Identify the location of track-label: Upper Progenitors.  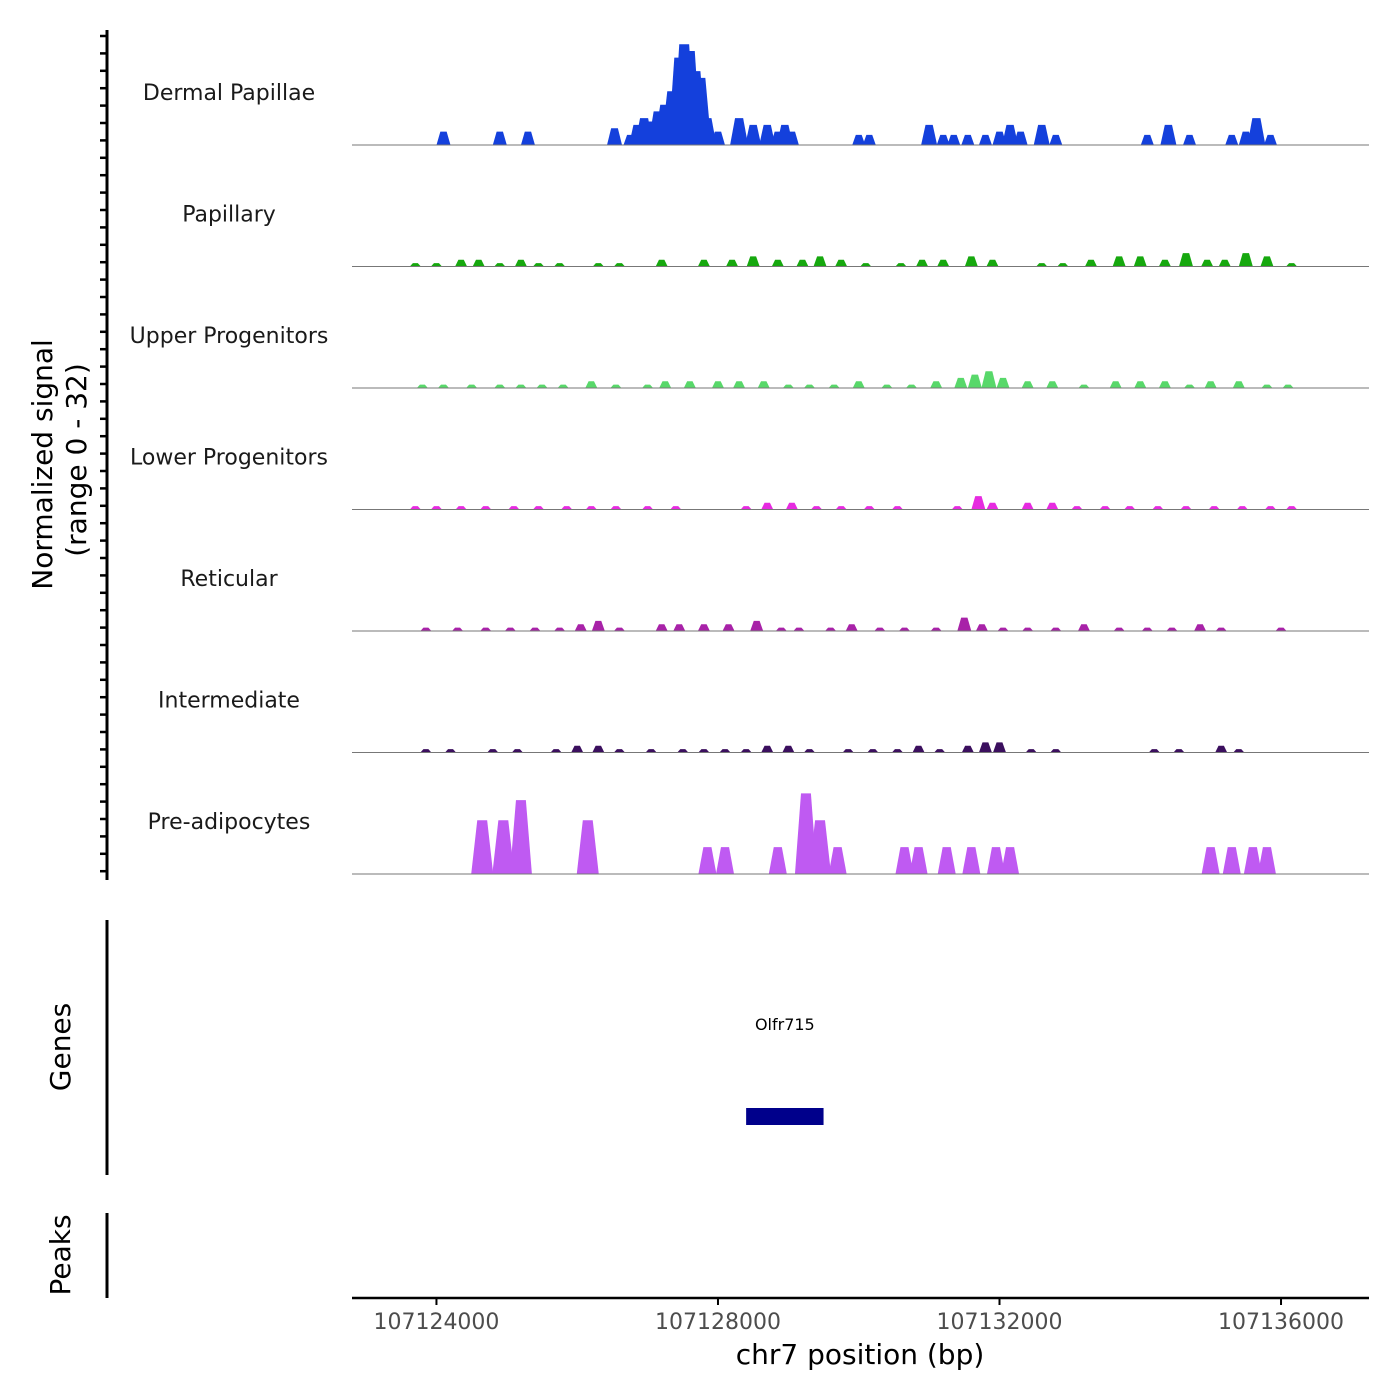
(229, 336).